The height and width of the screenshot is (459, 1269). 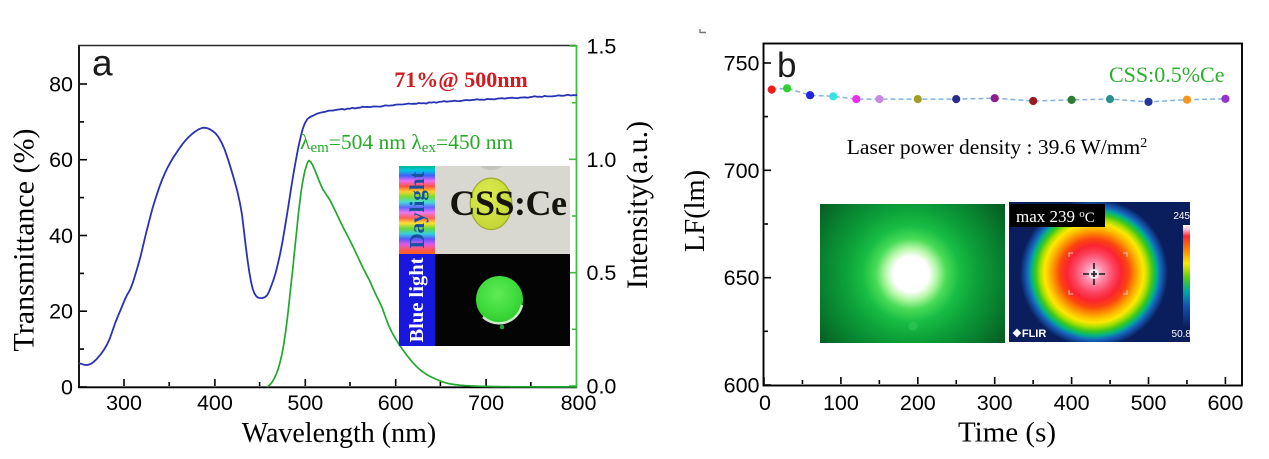 What do you see at coordinates (637, 205) in the screenshot?
I see `svg-text: Intensity(a.u.)` at bounding box center [637, 205].